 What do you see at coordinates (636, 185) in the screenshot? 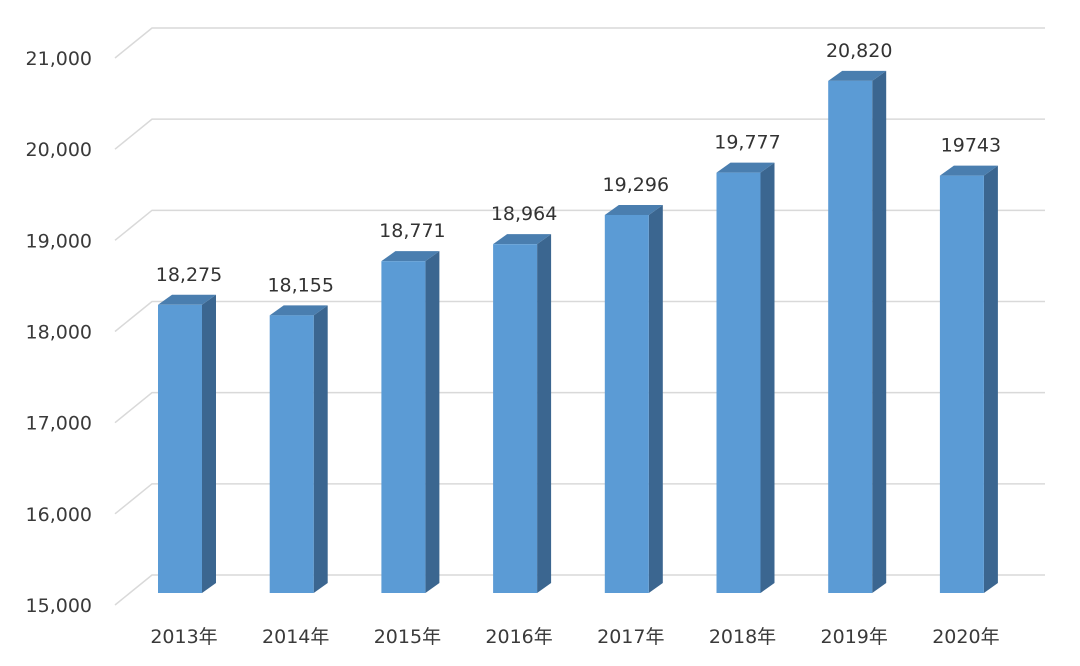
I see `data-label: 19,296` at bounding box center [636, 185].